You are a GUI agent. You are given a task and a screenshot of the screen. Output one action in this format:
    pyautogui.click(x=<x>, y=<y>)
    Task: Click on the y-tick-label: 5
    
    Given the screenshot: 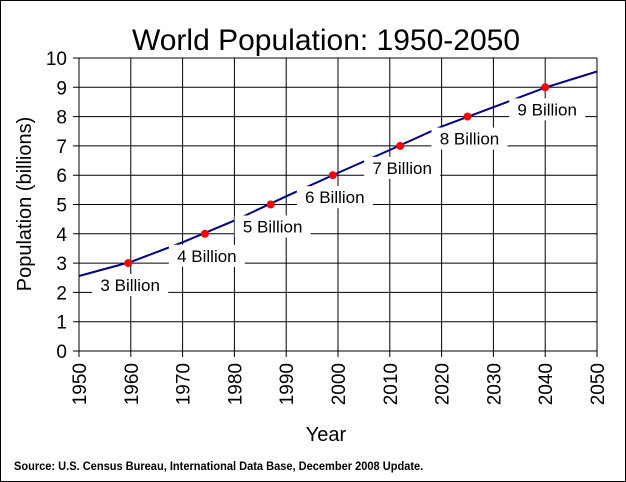 What is the action you would take?
    pyautogui.click(x=61, y=206)
    